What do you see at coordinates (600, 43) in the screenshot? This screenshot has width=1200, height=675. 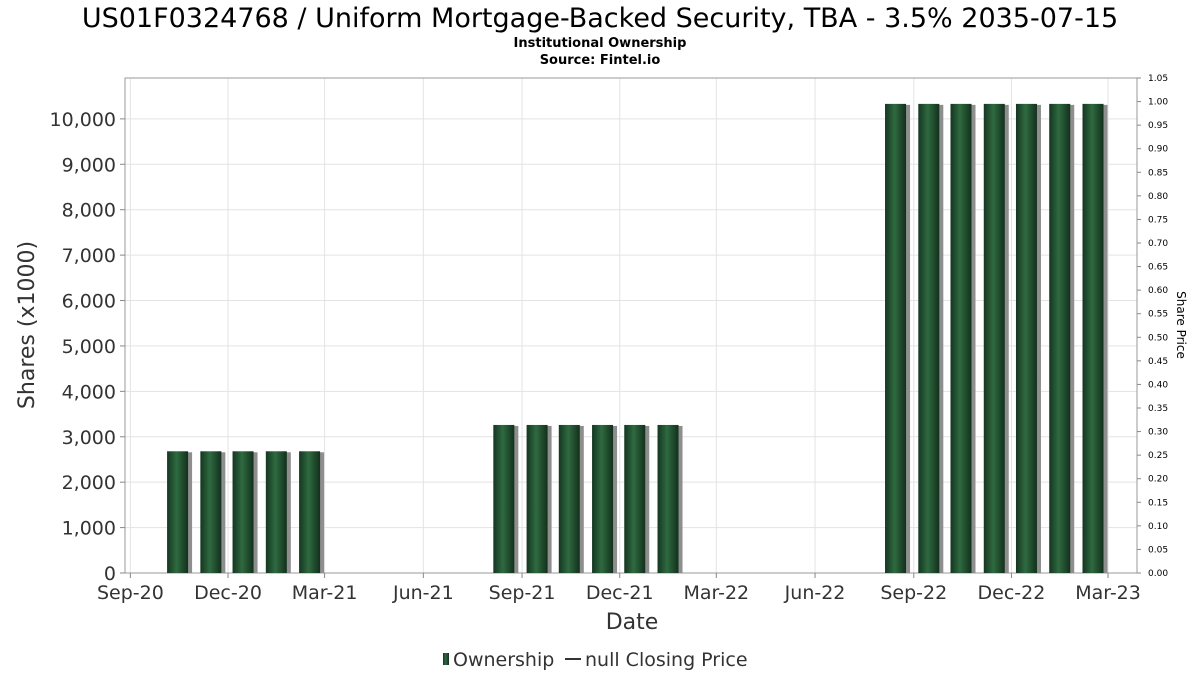 I see `chart-subtitle-line-1: Institutional Ownership` at bounding box center [600, 43].